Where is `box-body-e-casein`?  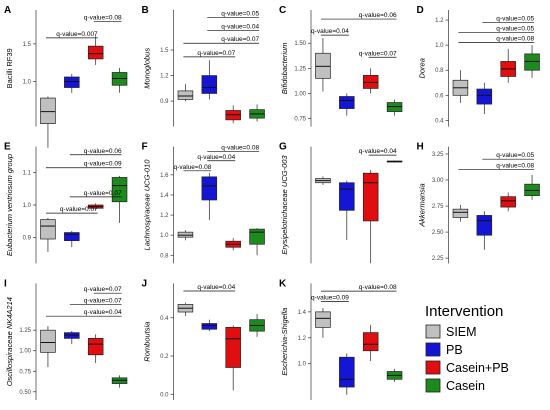
box-body-e-casein is located at coordinates (119, 190).